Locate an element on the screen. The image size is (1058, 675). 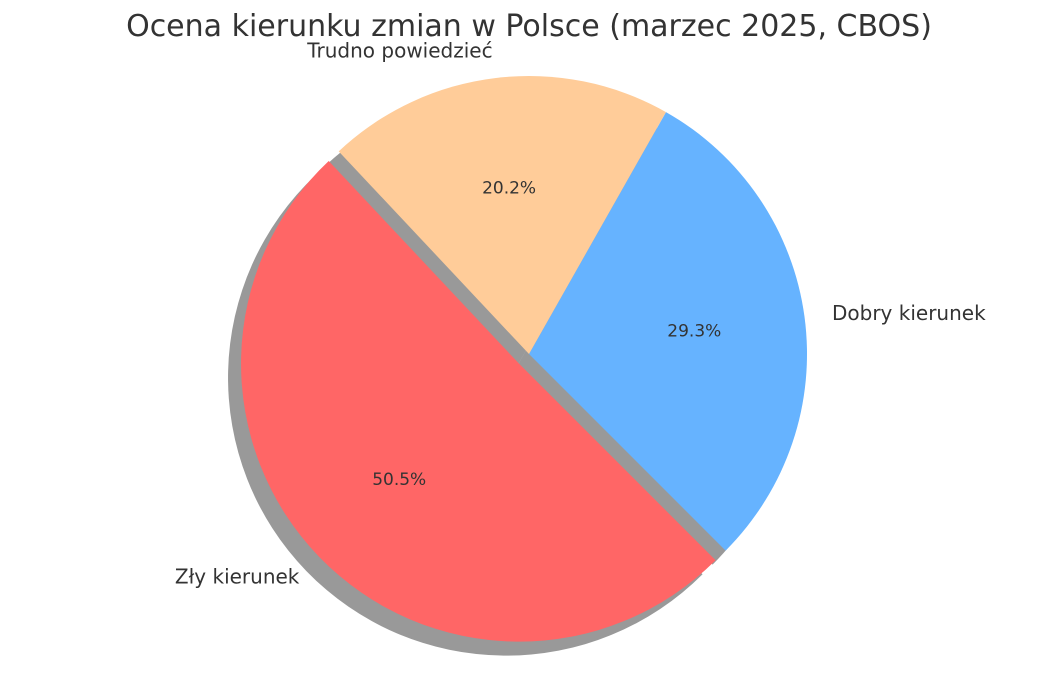
slice-label-dobry-kierunek: Dobry kierunek is located at coordinates (909, 313).